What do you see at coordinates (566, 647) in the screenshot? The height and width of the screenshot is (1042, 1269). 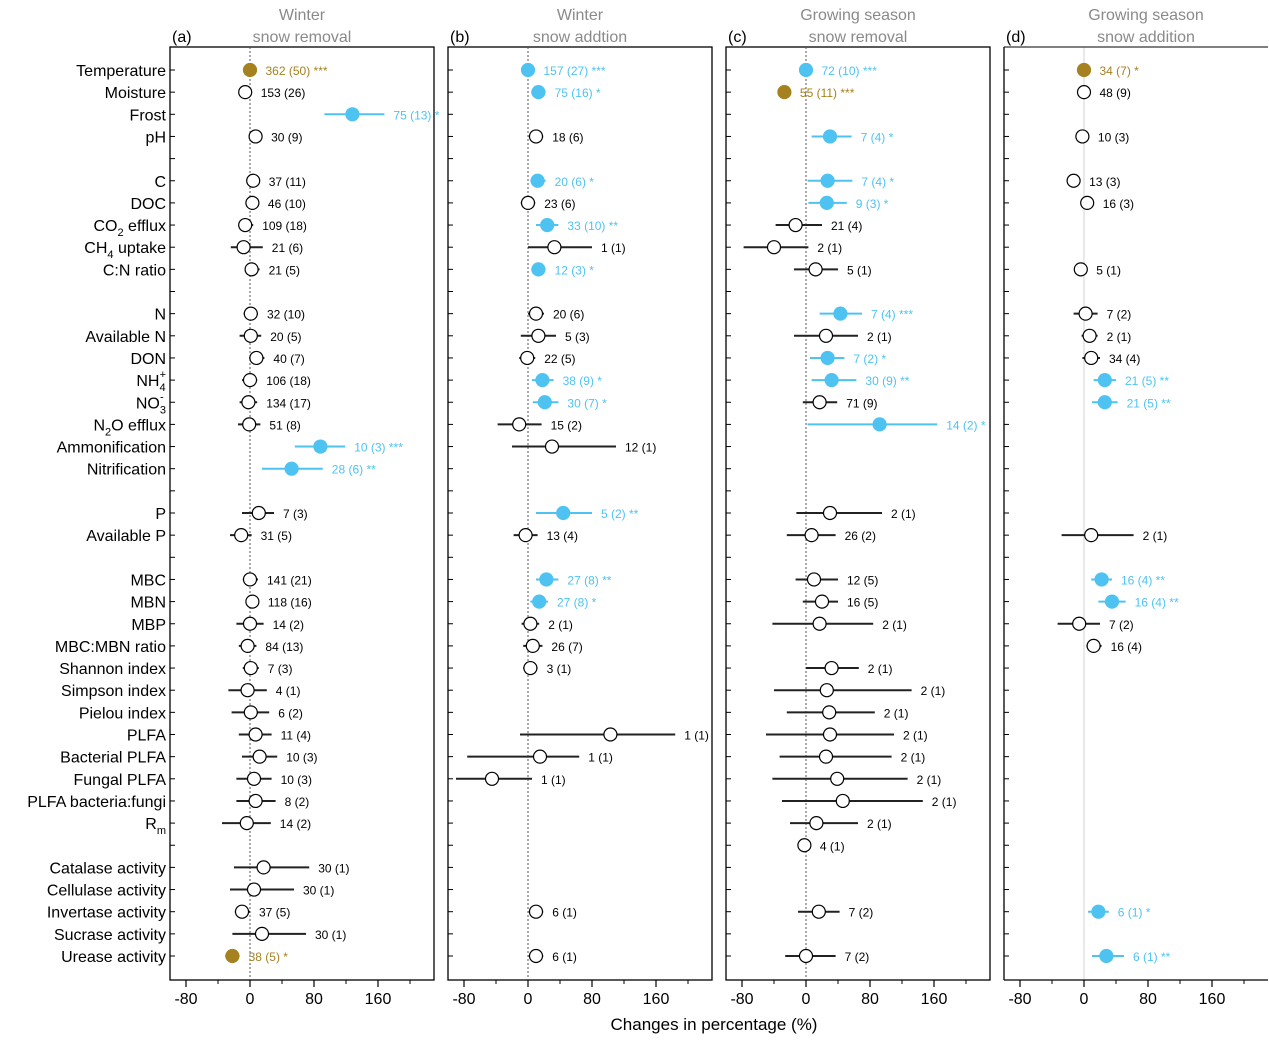 I see `point-label: 26 (7)` at bounding box center [566, 647].